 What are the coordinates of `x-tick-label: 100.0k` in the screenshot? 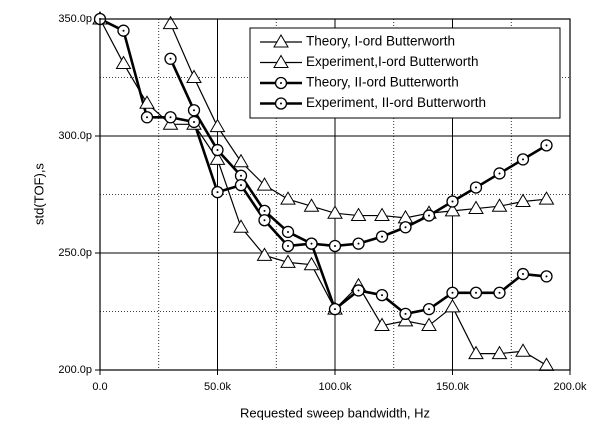 It's located at (335, 387).